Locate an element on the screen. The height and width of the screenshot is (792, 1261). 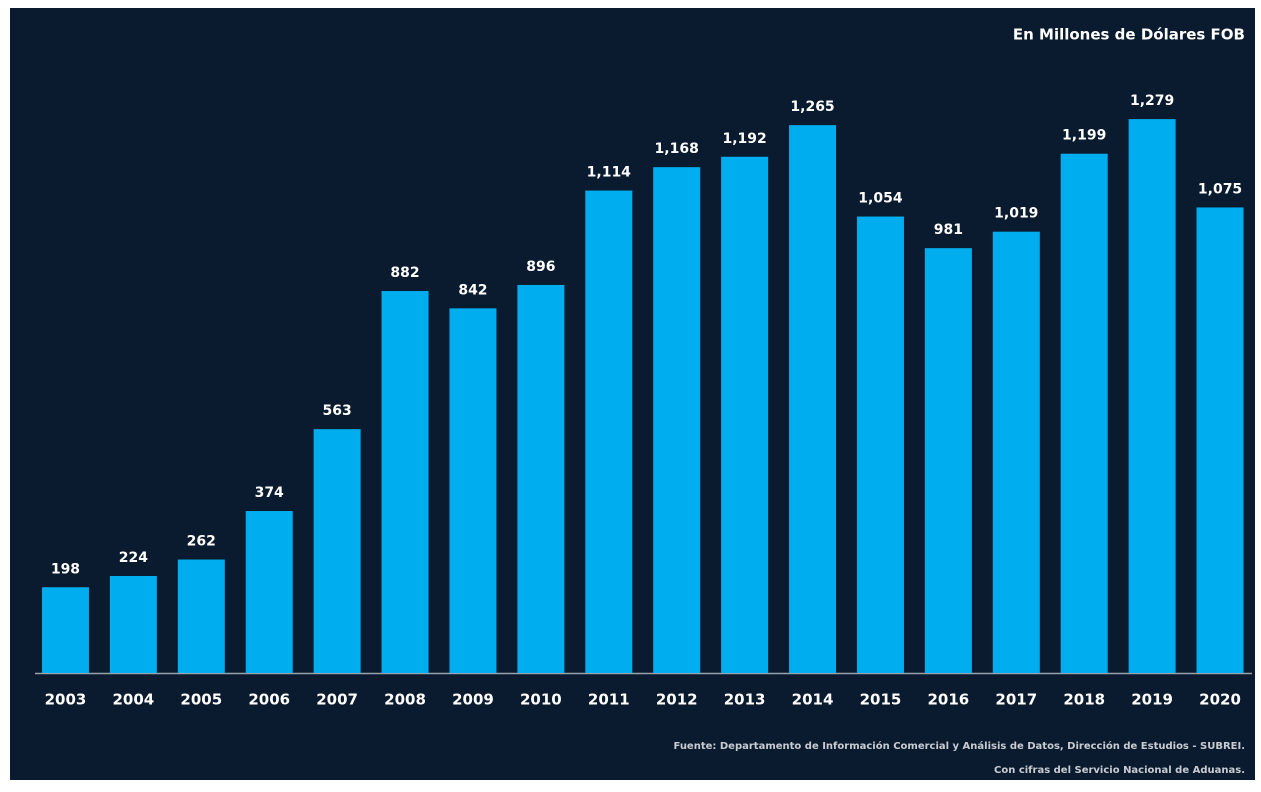
x-tick-label: 2003 is located at coordinates (66, 700).